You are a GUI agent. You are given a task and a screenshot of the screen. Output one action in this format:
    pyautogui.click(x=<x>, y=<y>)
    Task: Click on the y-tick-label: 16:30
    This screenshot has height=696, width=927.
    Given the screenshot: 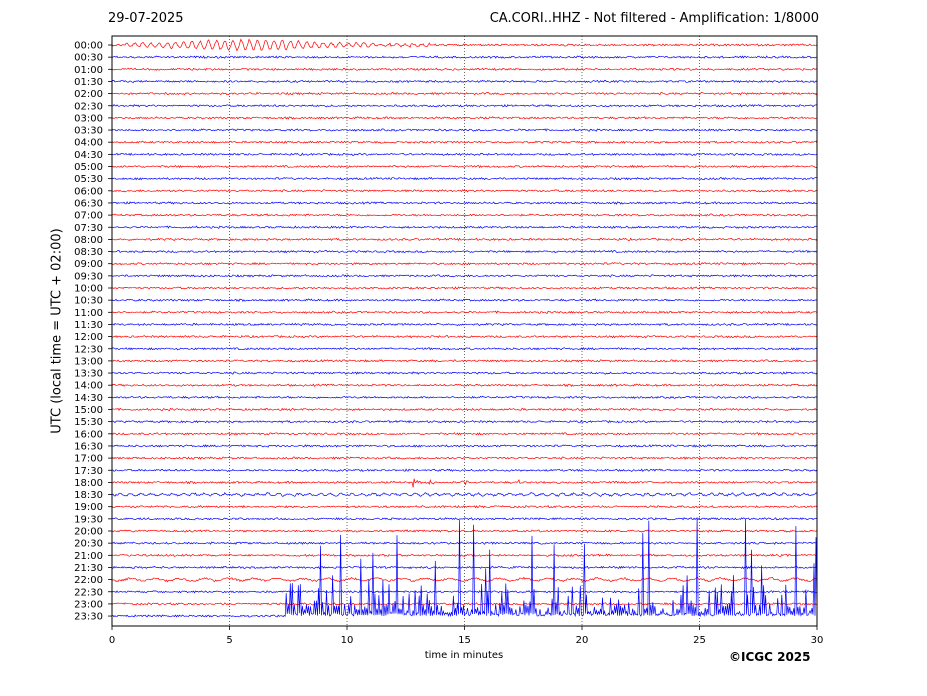 What is the action you would take?
    pyautogui.click(x=88, y=446)
    